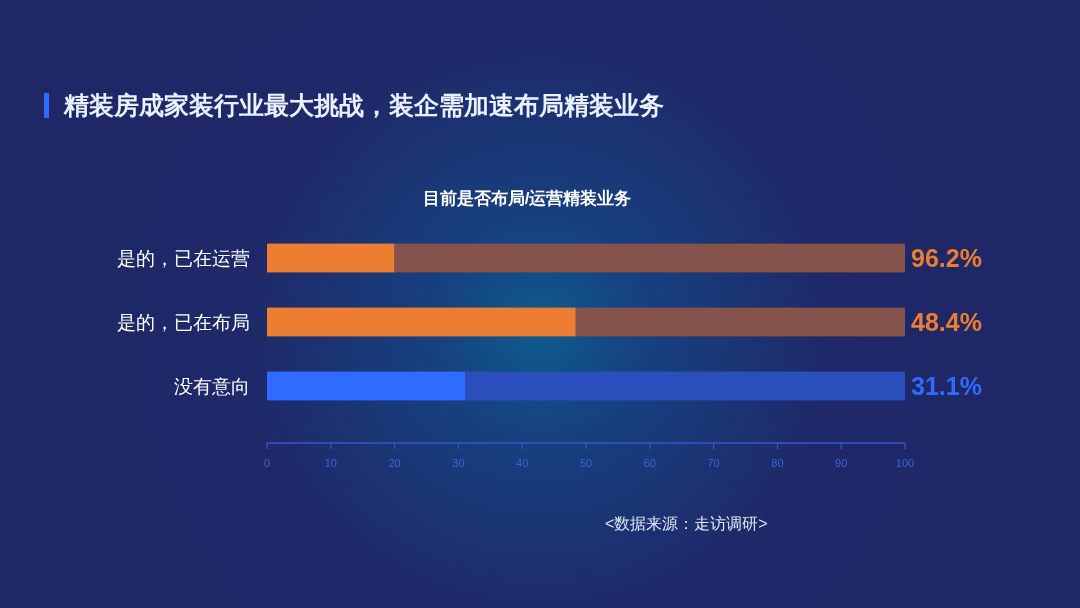 The width and height of the screenshot is (1080, 608). What do you see at coordinates (649, 463) in the screenshot?
I see `x-tick-label: 60` at bounding box center [649, 463].